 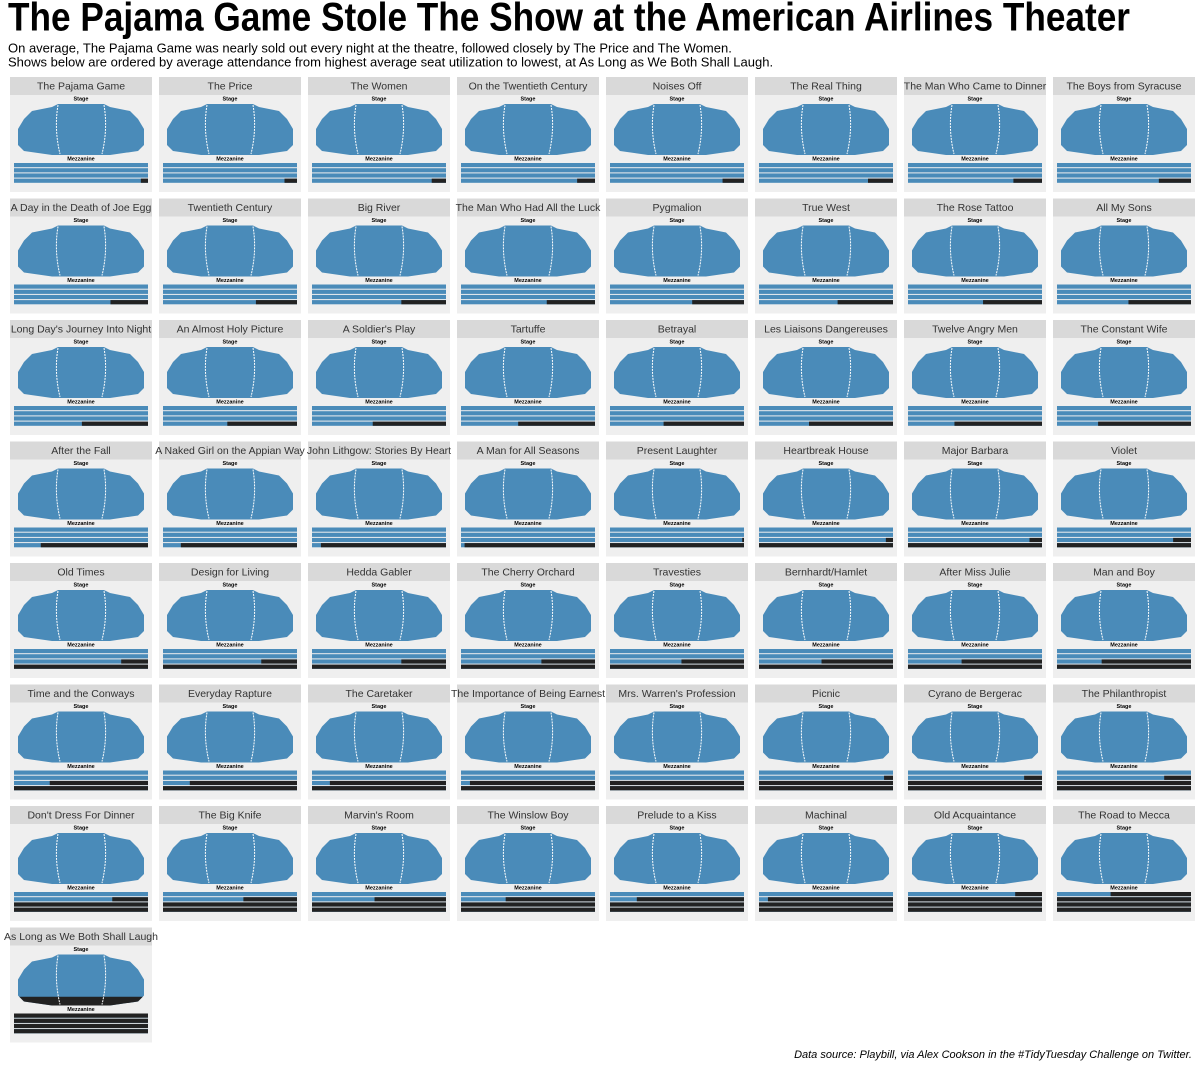 What do you see at coordinates (975, 451) in the screenshot?
I see `panel-title: Major Barbara` at bounding box center [975, 451].